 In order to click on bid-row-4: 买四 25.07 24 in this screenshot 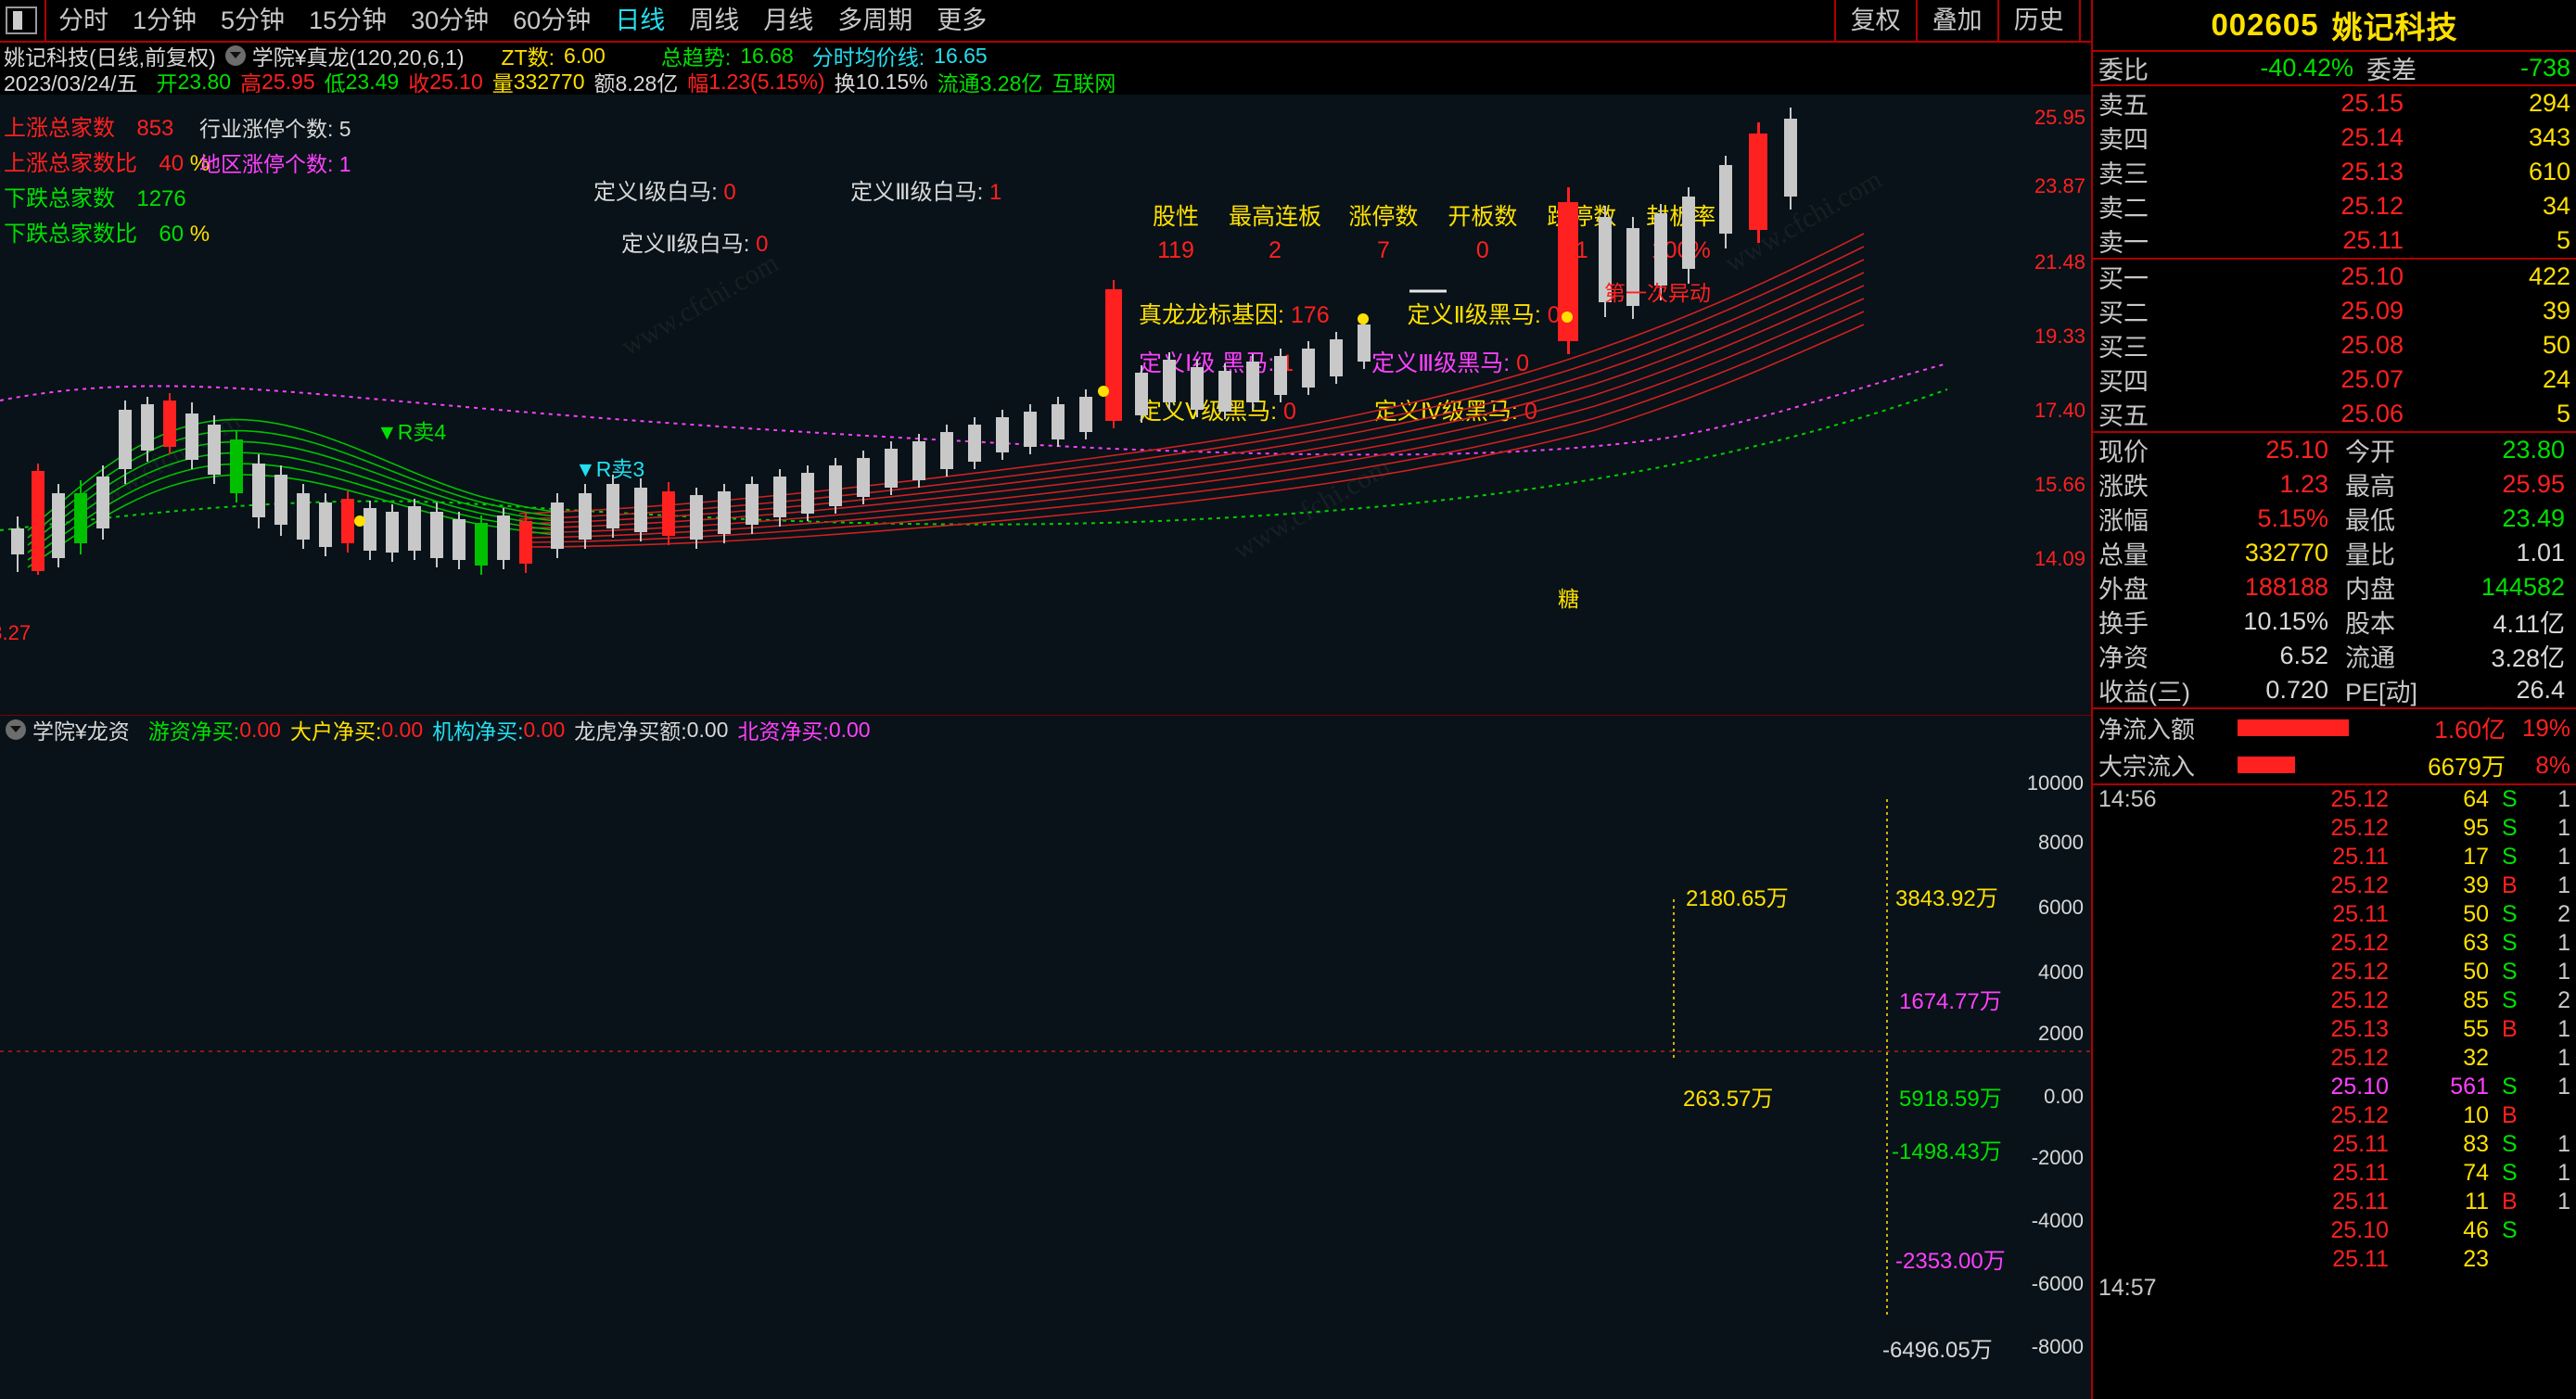, I will do `click(2334, 379)`.